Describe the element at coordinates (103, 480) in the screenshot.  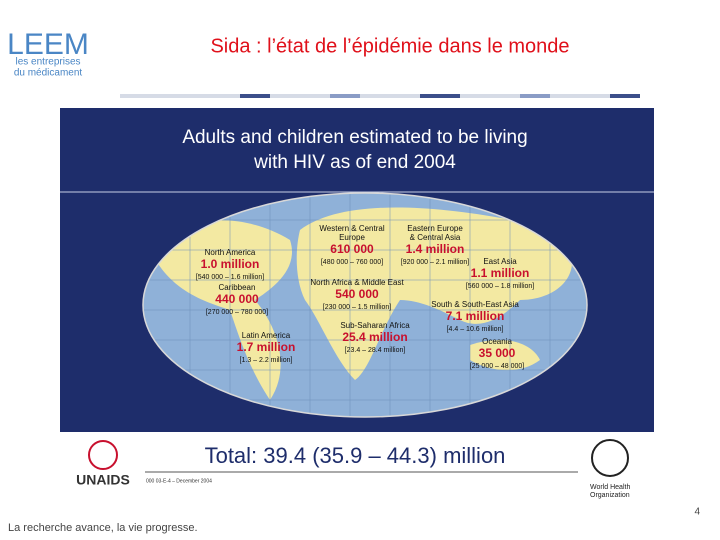
I see `unaids-logo: UNAIDS` at that location.